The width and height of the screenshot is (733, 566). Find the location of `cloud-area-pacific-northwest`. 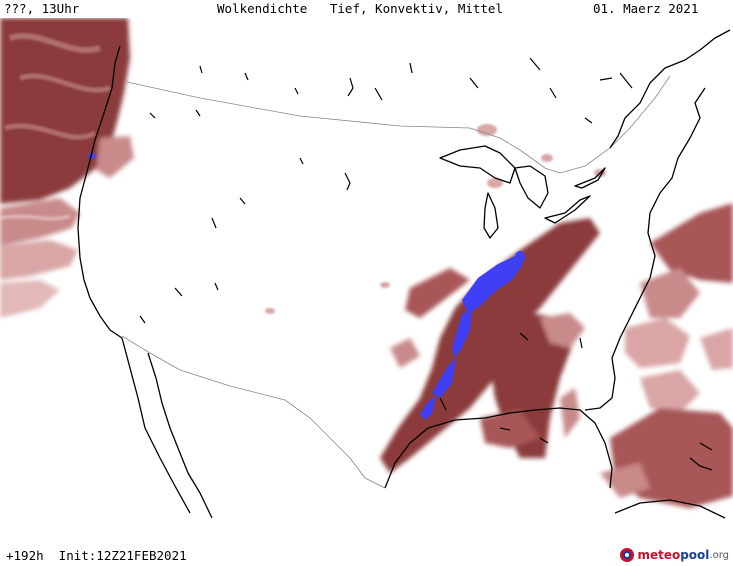

cloud-area-pacific-northwest is located at coordinates (67, 168).